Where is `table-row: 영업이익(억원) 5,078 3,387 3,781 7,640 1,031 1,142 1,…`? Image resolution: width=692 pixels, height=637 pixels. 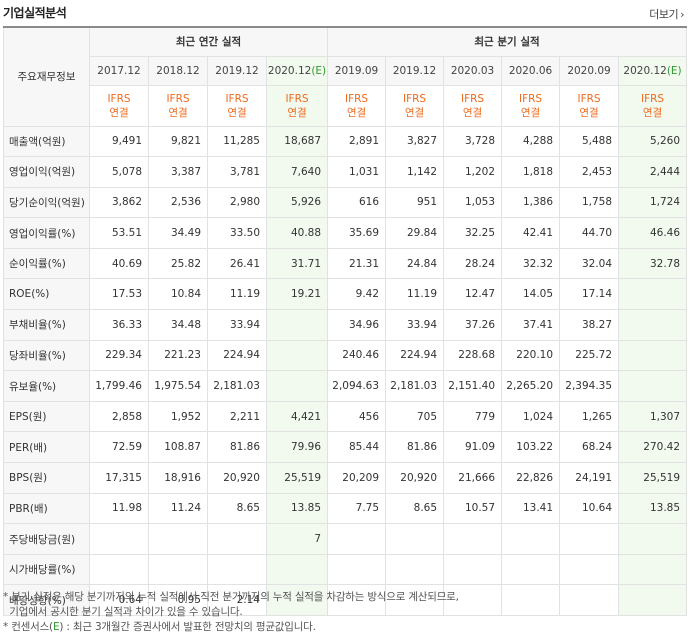 table-row: 영업이익(억원) 5,078 3,387 3,781 7,640 1,031 1,142 1,… is located at coordinates (345, 172).